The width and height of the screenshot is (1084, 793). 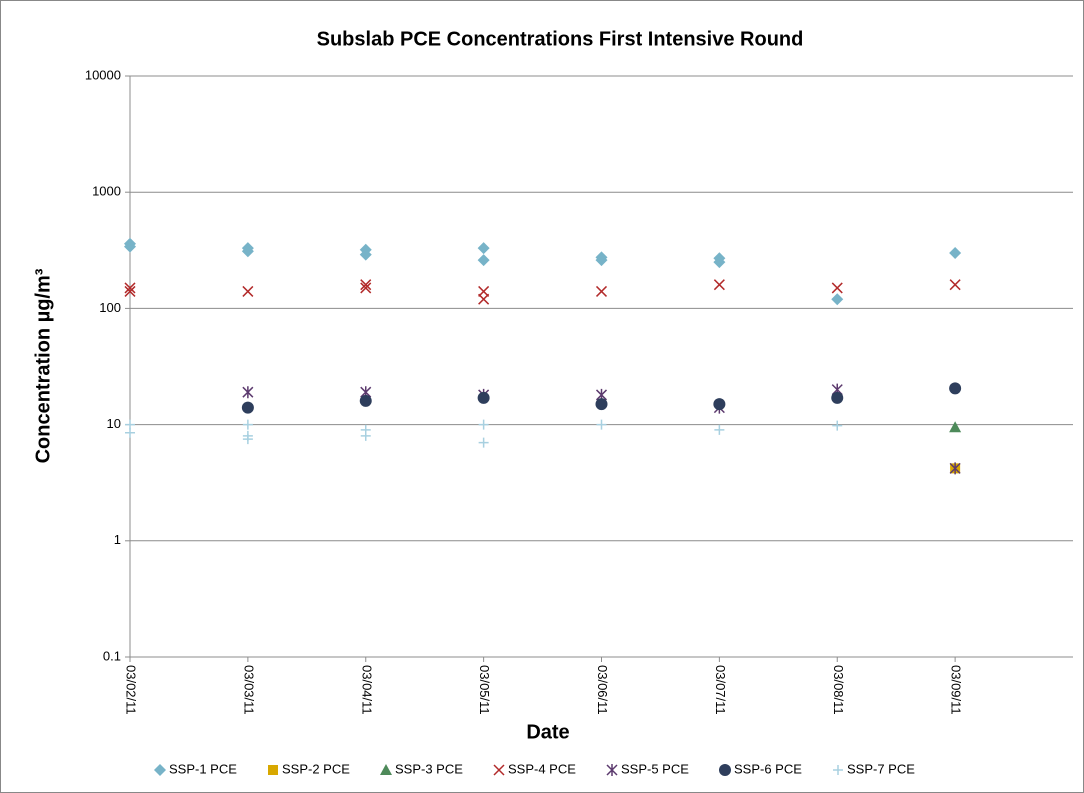 What do you see at coordinates (117, 539) in the screenshot?
I see `y-tick-label: 1` at bounding box center [117, 539].